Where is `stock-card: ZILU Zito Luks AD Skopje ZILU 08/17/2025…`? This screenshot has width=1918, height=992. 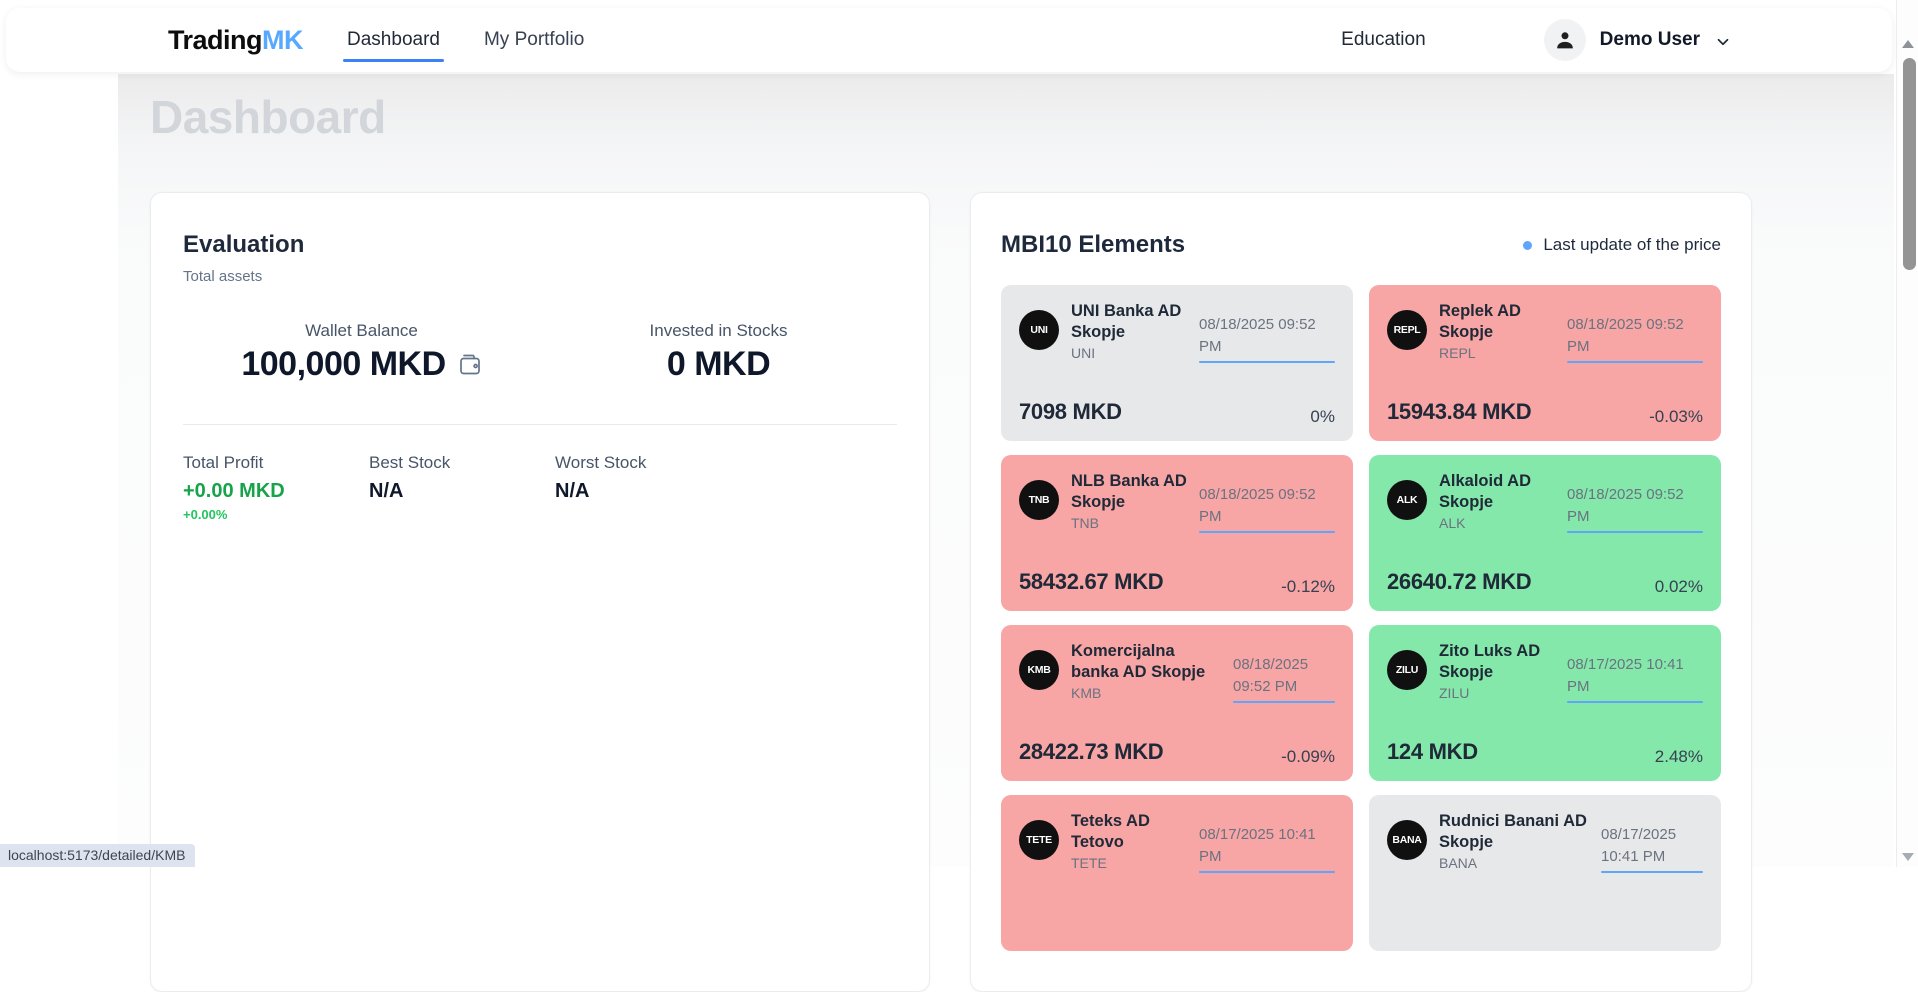 stock-card: ZILU Zito Luks AD Skopje ZILU 08/17/2025… is located at coordinates (1545, 703).